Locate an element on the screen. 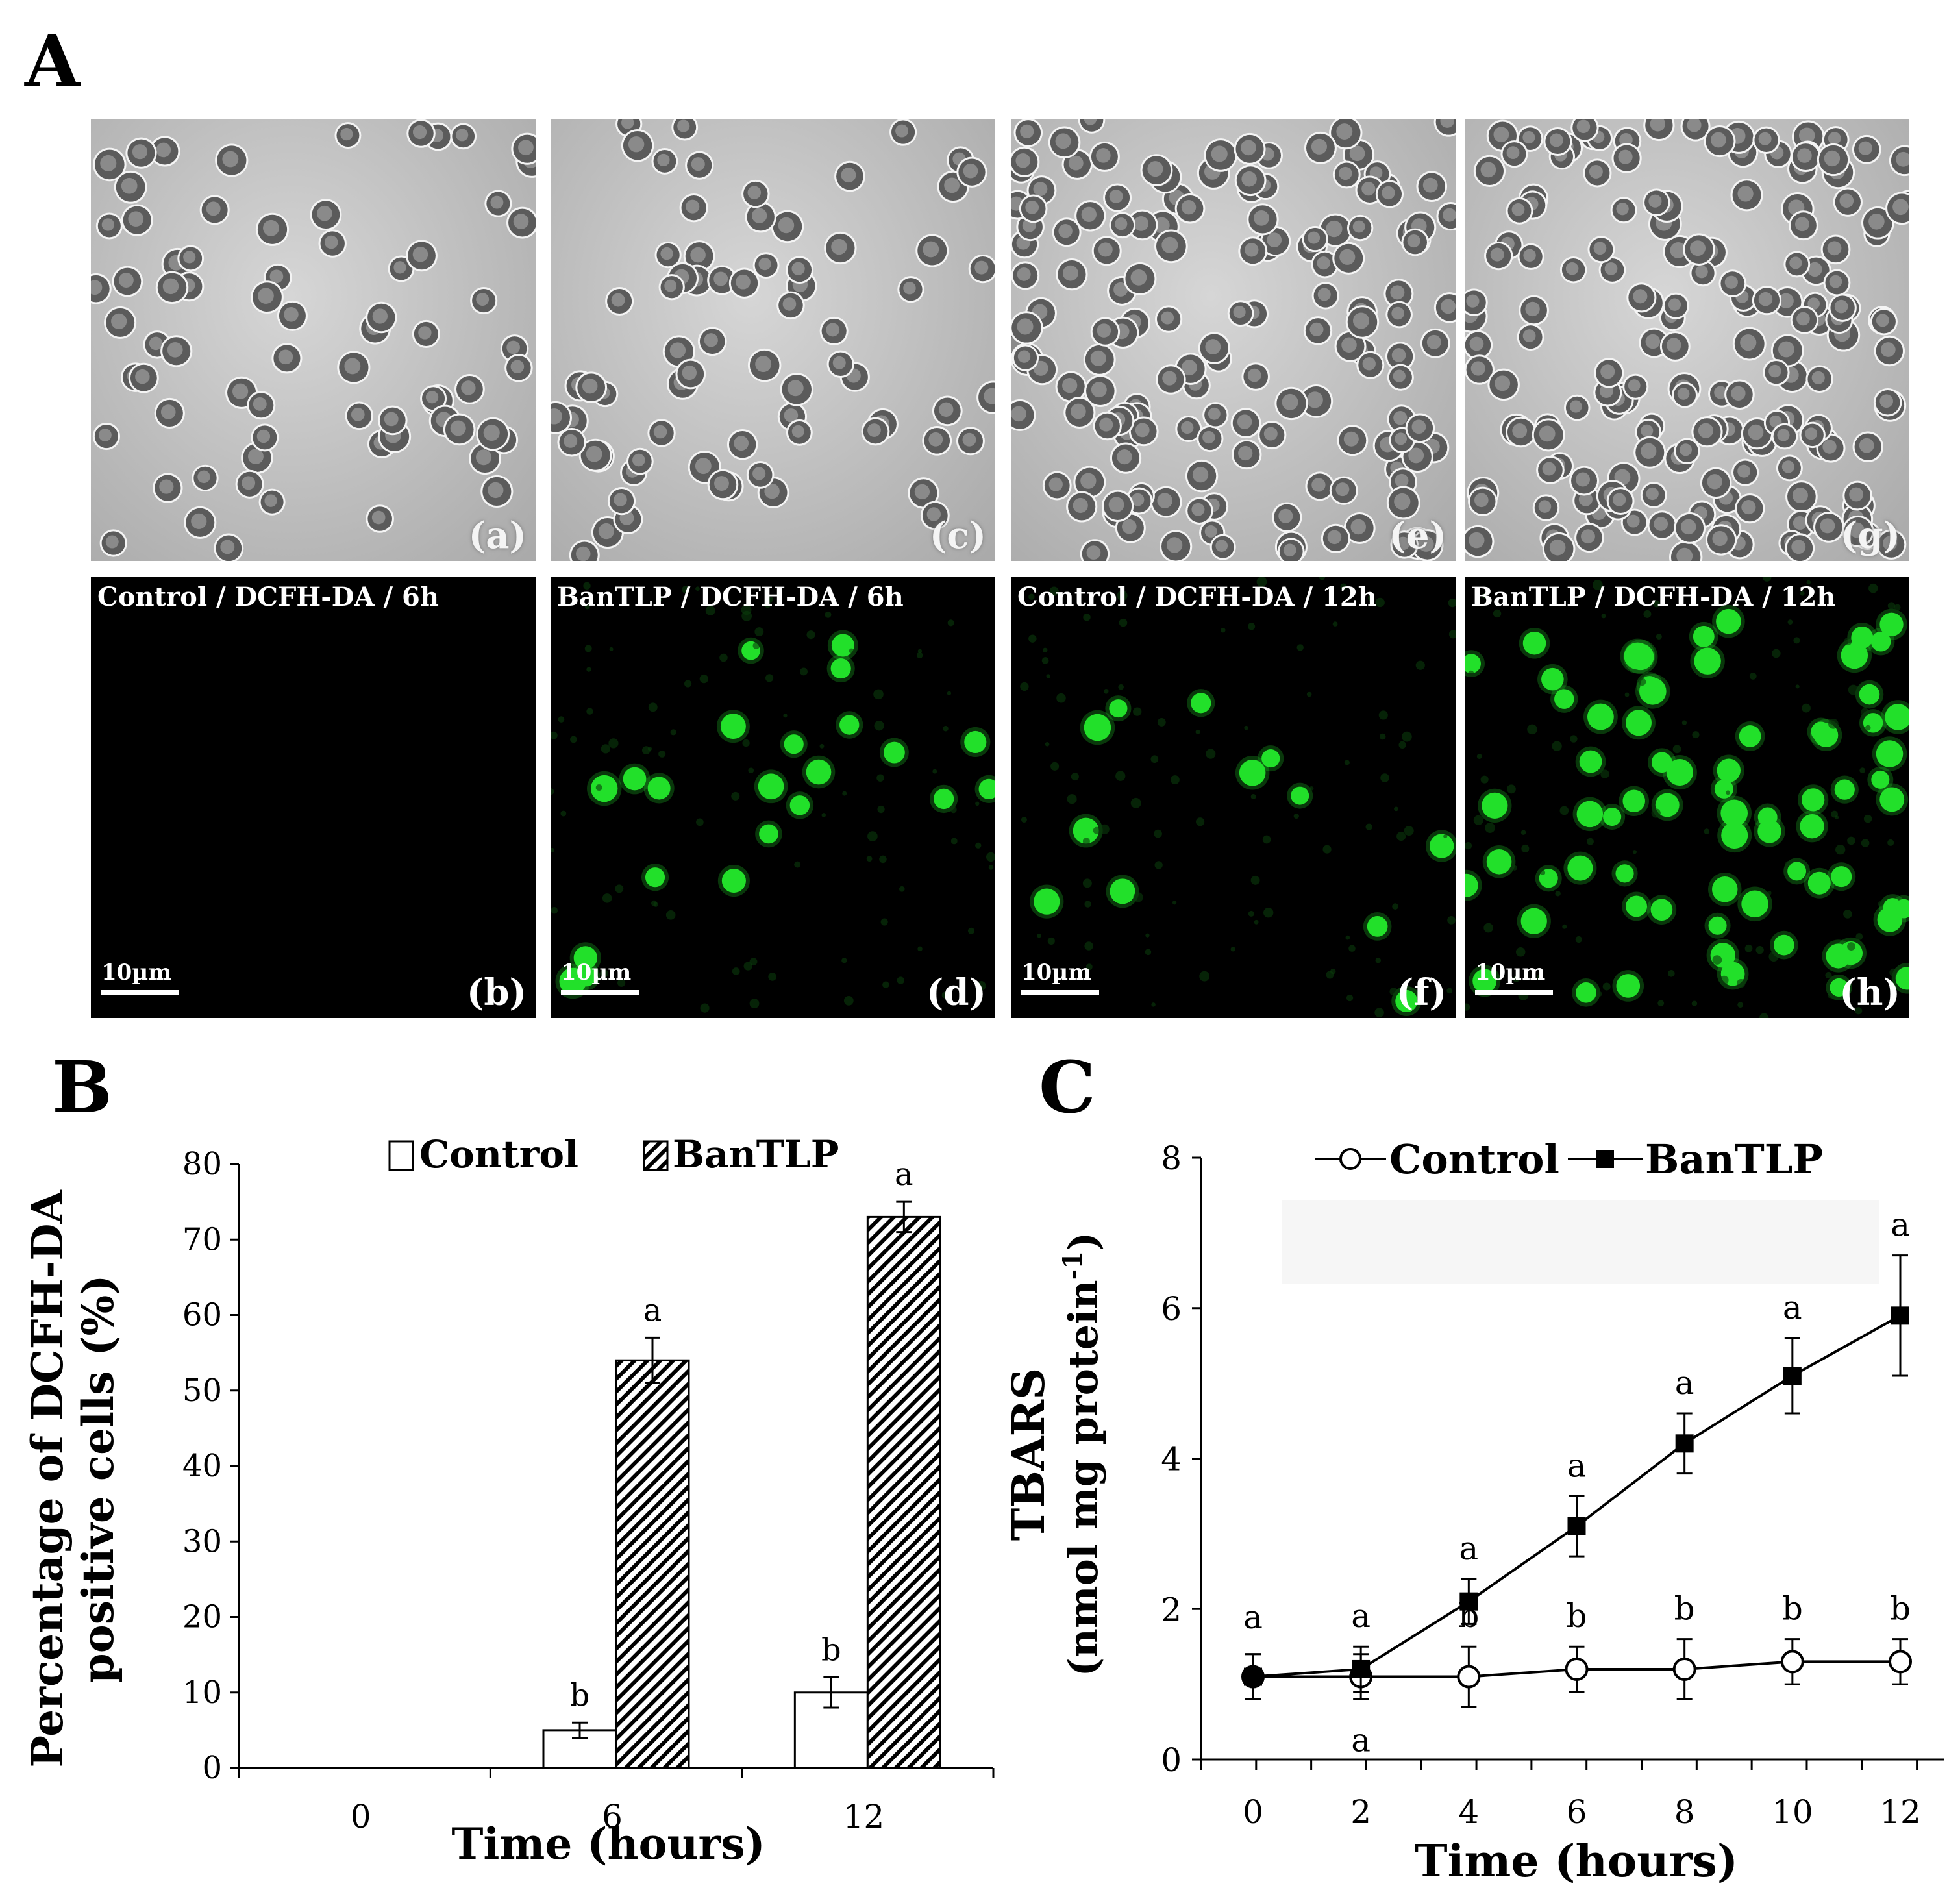  x-tick-label: 2 is located at coordinates (1360, 1812).